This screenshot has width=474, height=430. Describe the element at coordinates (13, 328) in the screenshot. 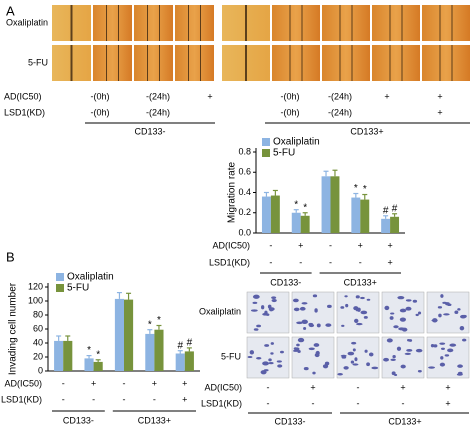

I see `y-axis-title: Invading cell number` at that location.